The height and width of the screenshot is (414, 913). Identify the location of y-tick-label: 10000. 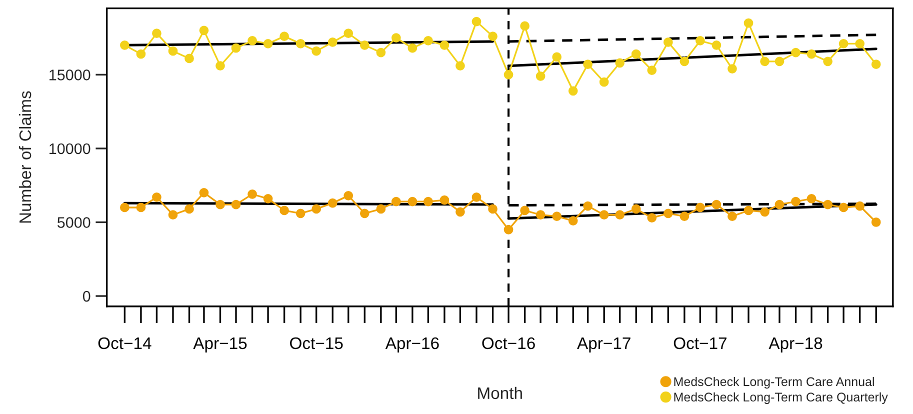
(70, 148).